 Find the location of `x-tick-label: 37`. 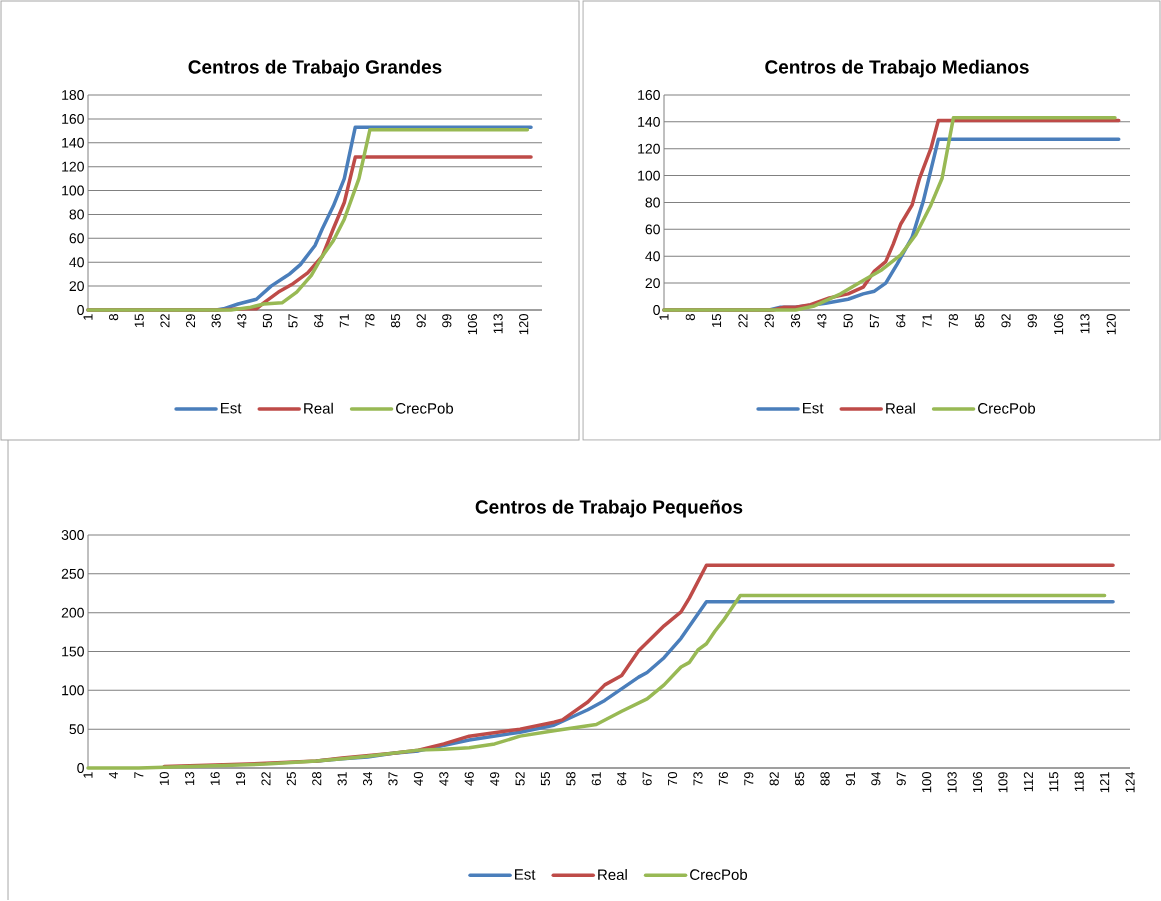

x-tick-label: 37 is located at coordinates (393, 779).